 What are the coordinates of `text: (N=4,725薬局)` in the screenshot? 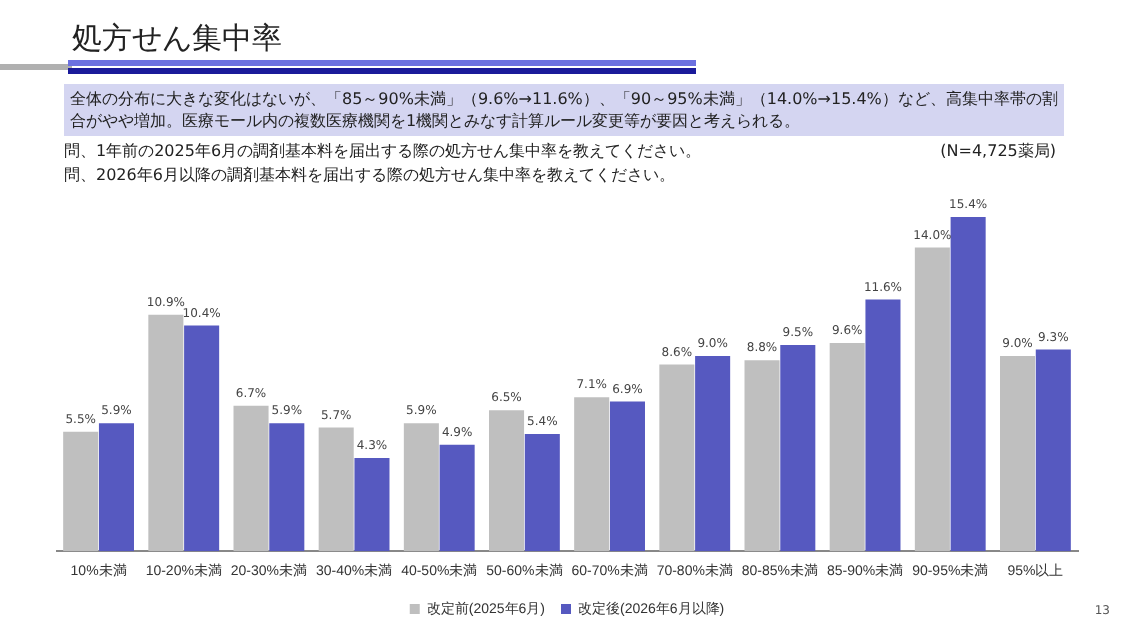 It's located at (998, 151).